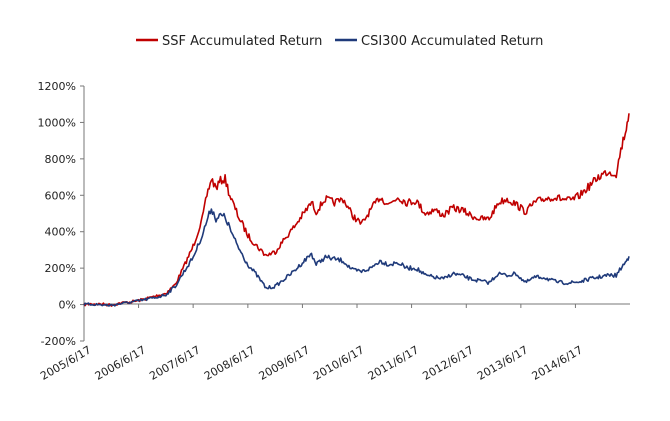  I want to click on y-tick-label: 1200%, so click(57, 86).